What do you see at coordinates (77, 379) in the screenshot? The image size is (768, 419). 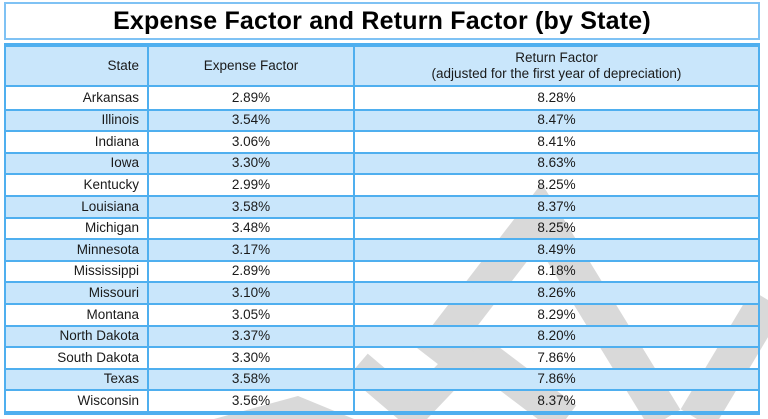 I see `state-cell: Texas` at bounding box center [77, 379].